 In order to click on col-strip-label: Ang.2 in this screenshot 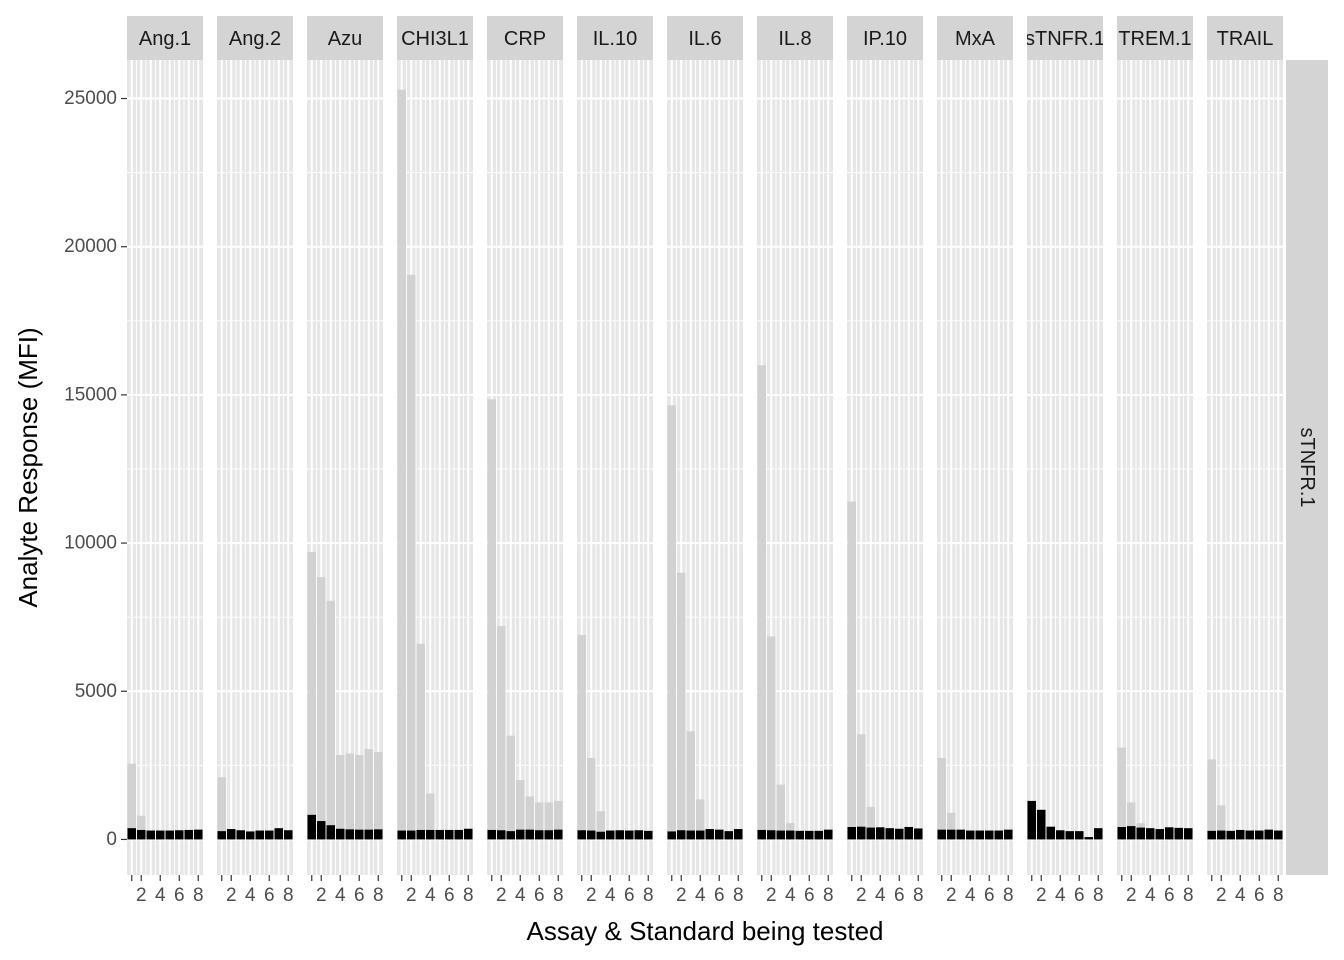, I will do `click(255, 39)`.